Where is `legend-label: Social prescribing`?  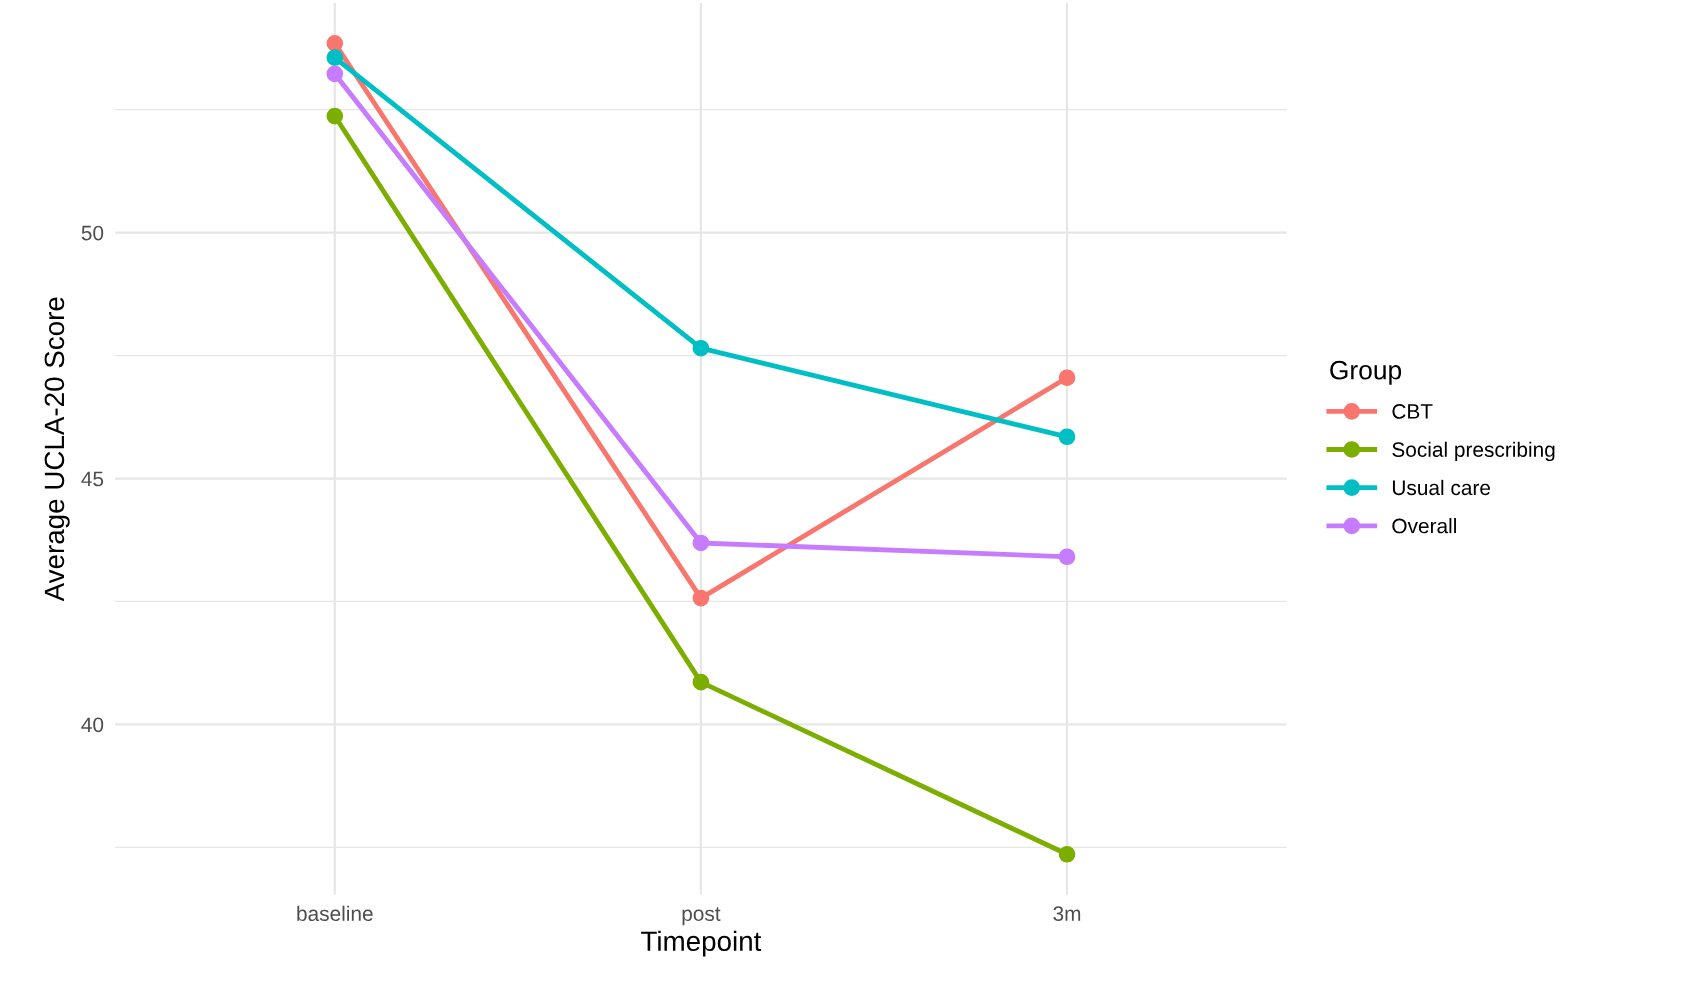
legend-label: Social prescribing is located at coordinates (1473, 451).